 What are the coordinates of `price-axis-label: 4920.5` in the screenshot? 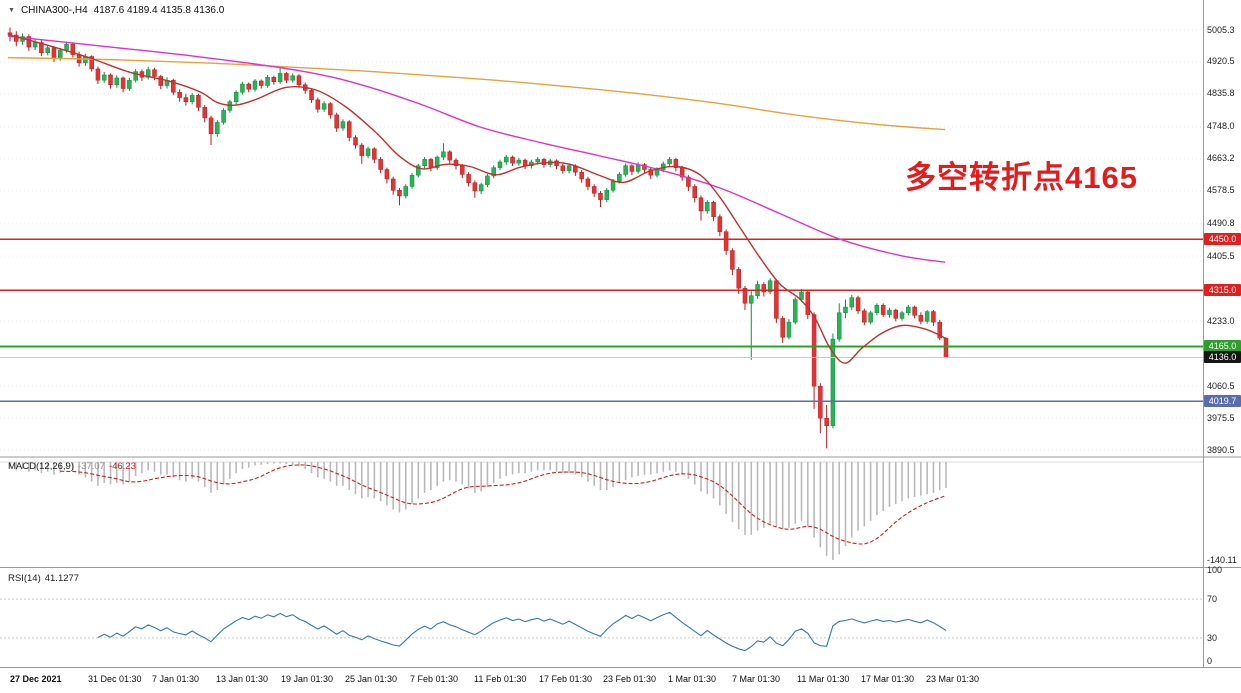 It's located at (1221, 61).